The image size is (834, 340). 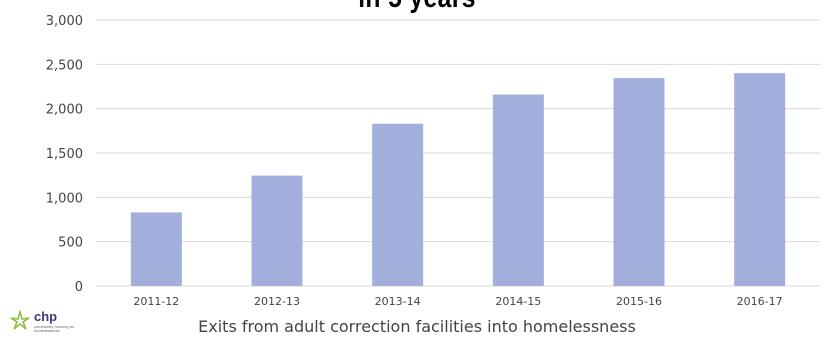 What do you see at coordinates (64, 21) in the screenshot?
I see `y-tick-label: 3,000` at bounding box center [64, 21].